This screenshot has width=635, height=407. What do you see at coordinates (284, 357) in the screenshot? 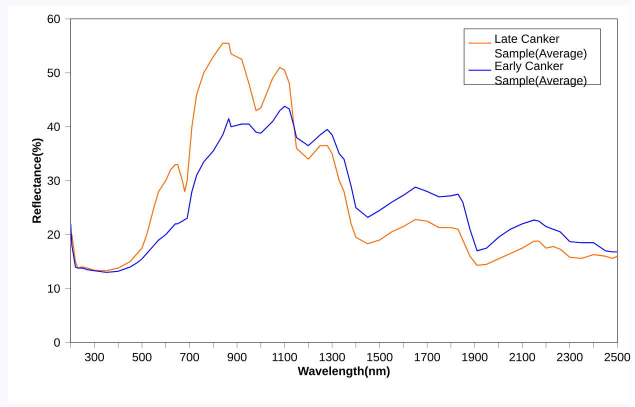
I see `x-tick-label: 1100` at bounding box center [284, 357].